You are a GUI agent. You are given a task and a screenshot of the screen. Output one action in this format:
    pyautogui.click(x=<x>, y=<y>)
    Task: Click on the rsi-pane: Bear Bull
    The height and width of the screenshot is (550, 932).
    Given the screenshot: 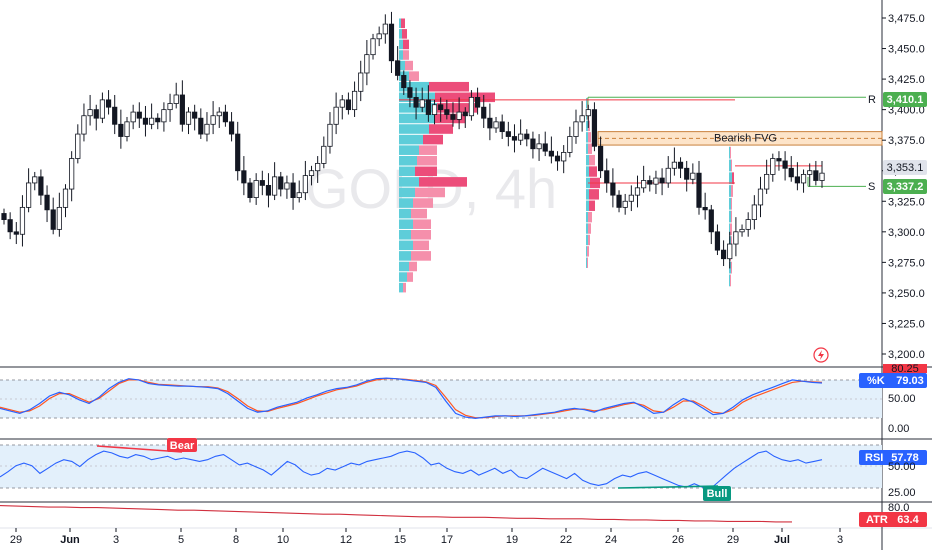 What is the action you would take?
    pyautogui.click(x=441, y=469)
    